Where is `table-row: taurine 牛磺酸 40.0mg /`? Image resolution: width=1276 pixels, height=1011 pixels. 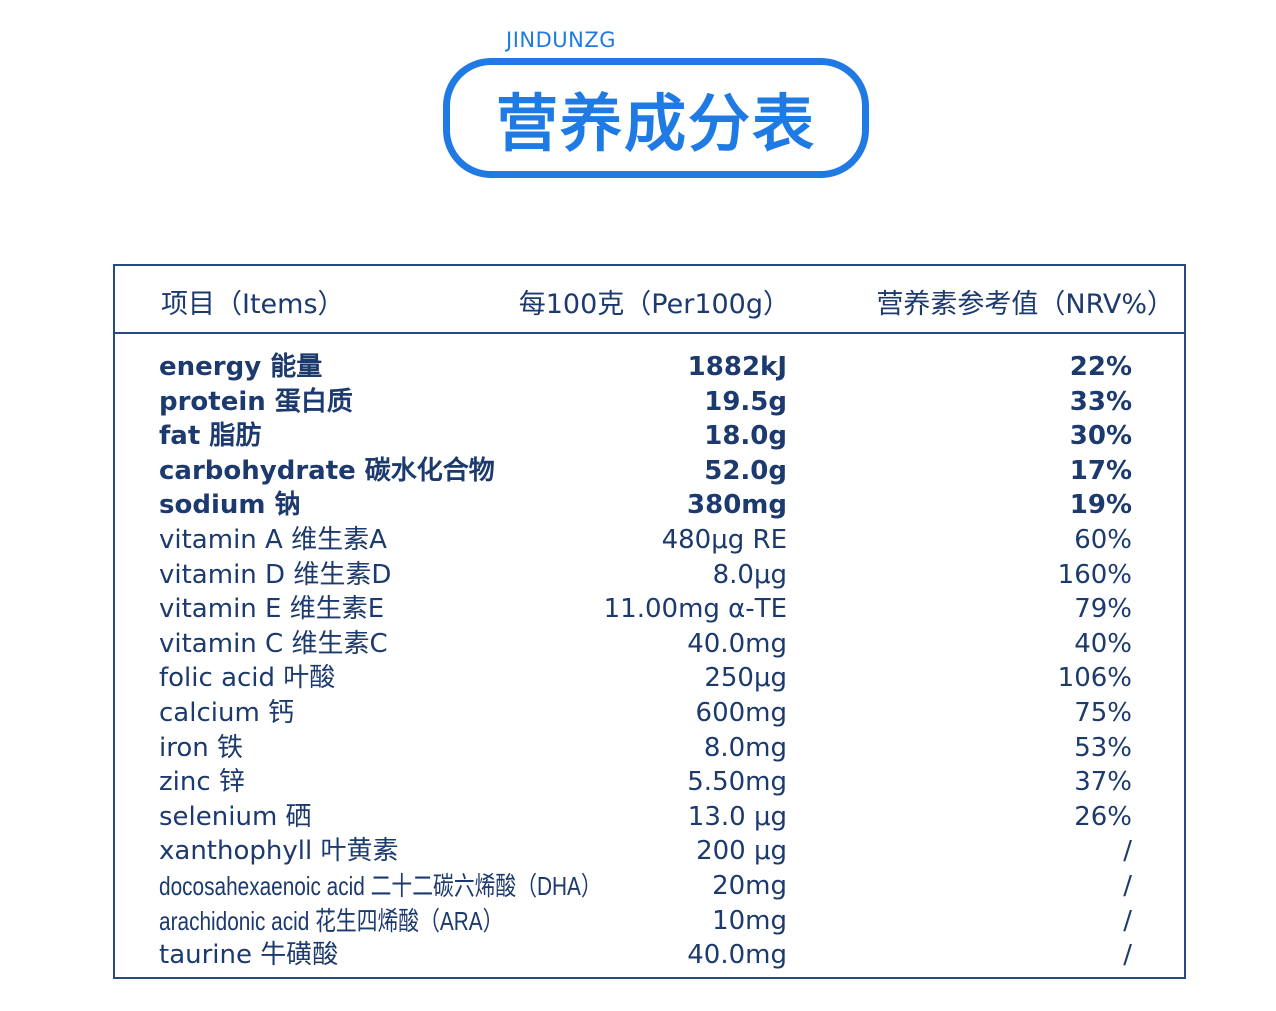 table-row: taurine 牛磺酸 40.0mg / is located at coordinates (649, 955).